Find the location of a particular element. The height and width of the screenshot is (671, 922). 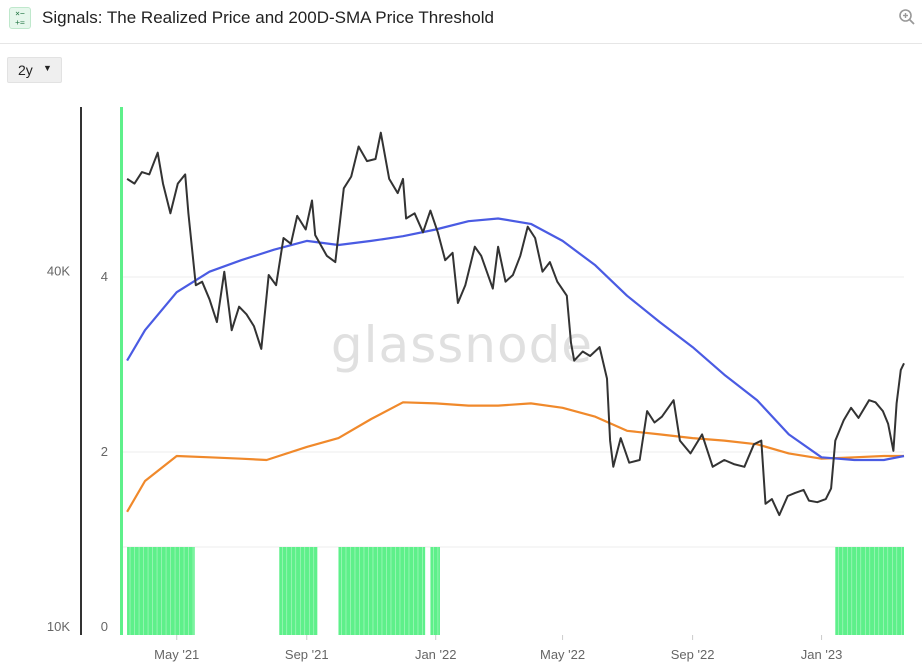

x-tick-label: Sep '21 is located at coordinates (307, 654).